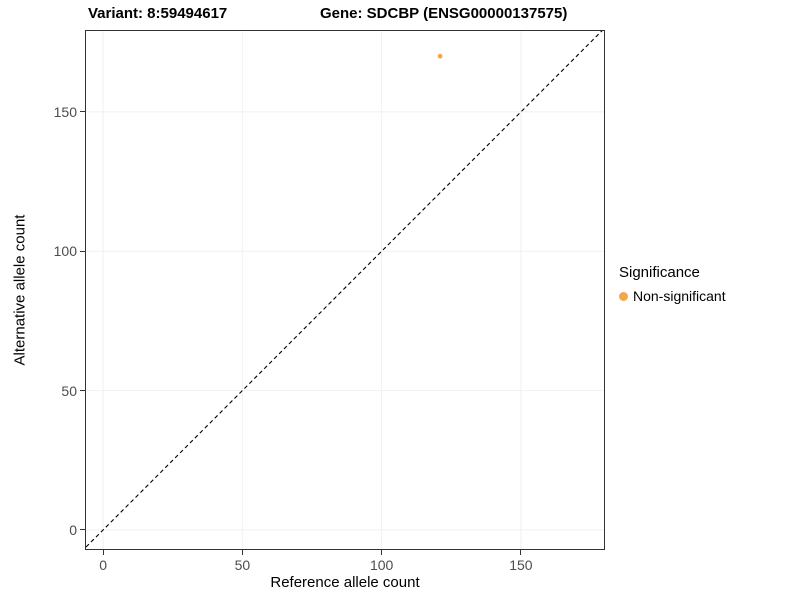 This screenshot has width=800, height=600. Describe the element at coordinates (623, 296) in the screenshot. I see `legend-swatch` at that location.